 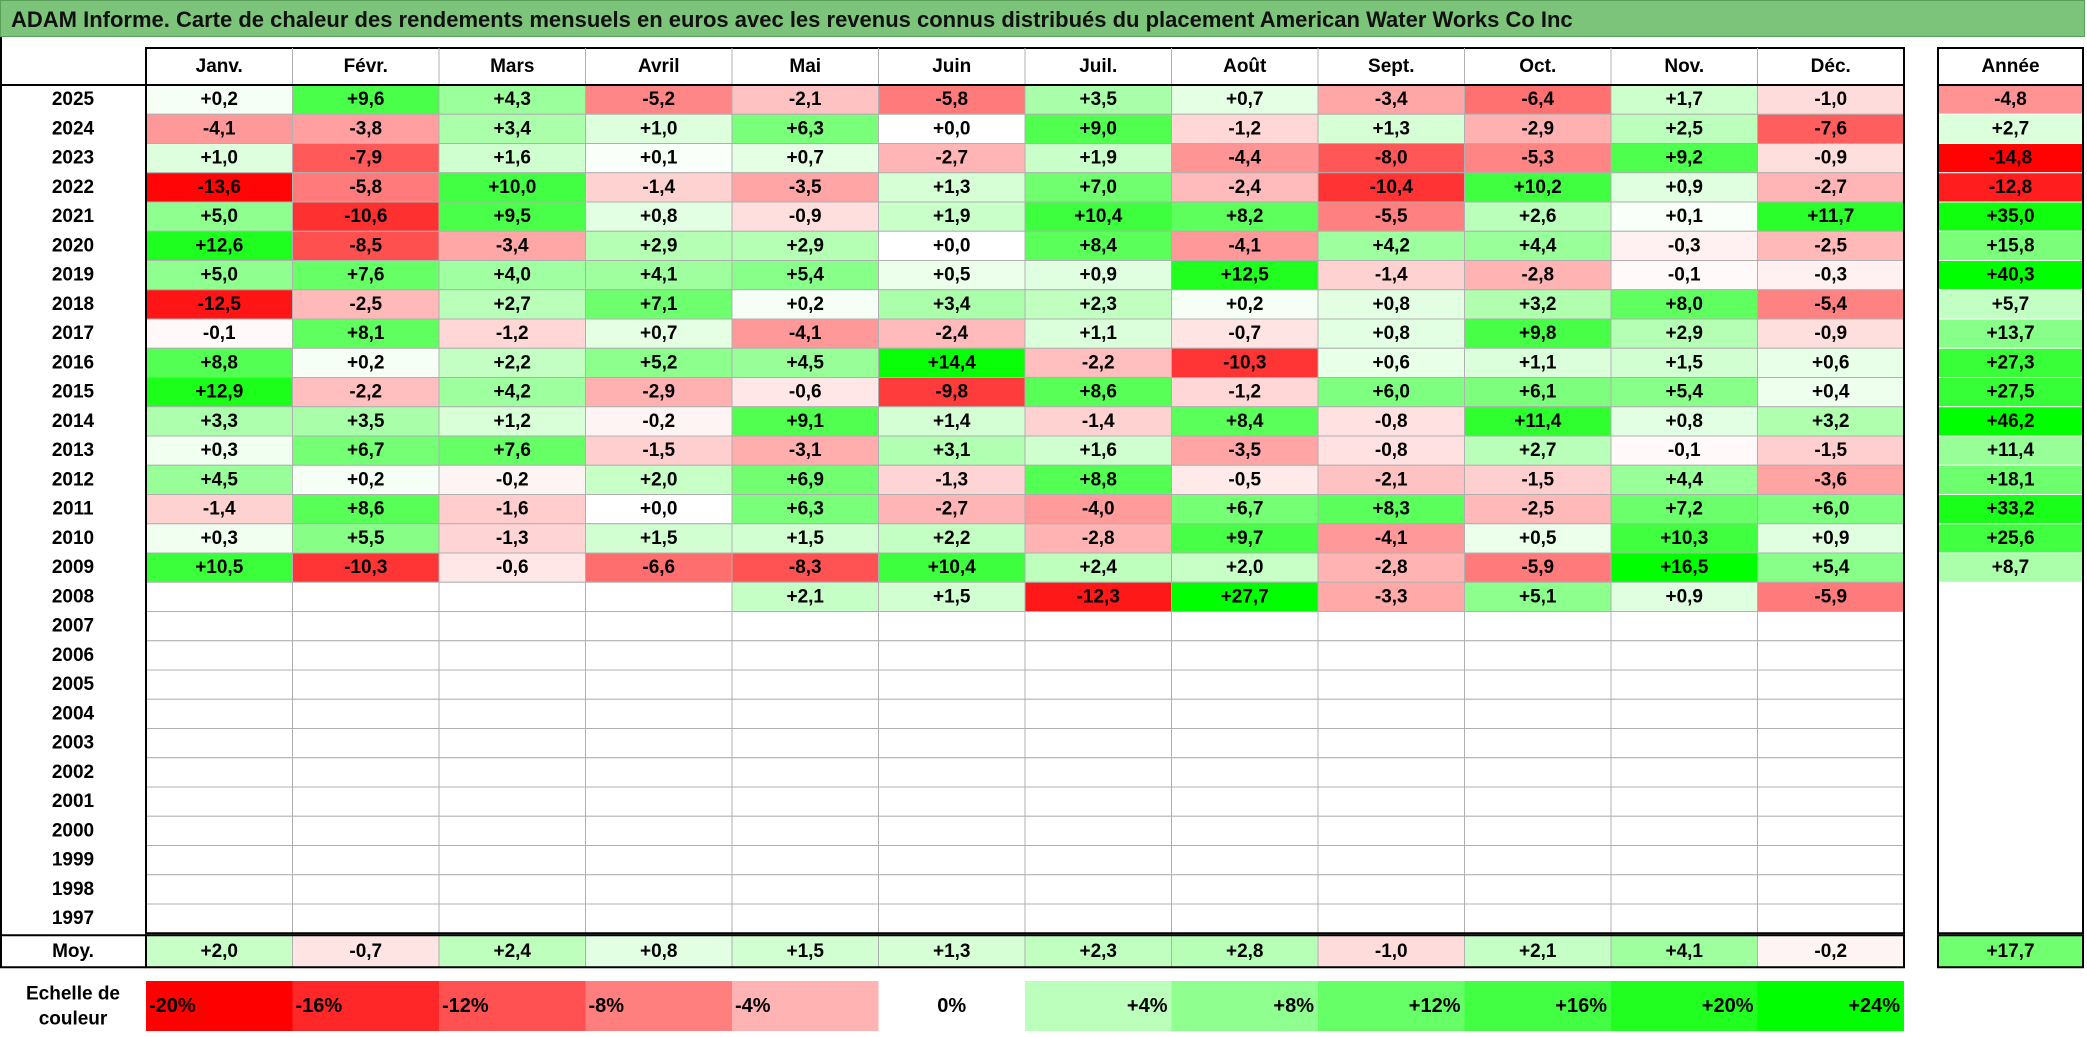 I want to click on cell-value: +14,4, so click(x=952, y=362).